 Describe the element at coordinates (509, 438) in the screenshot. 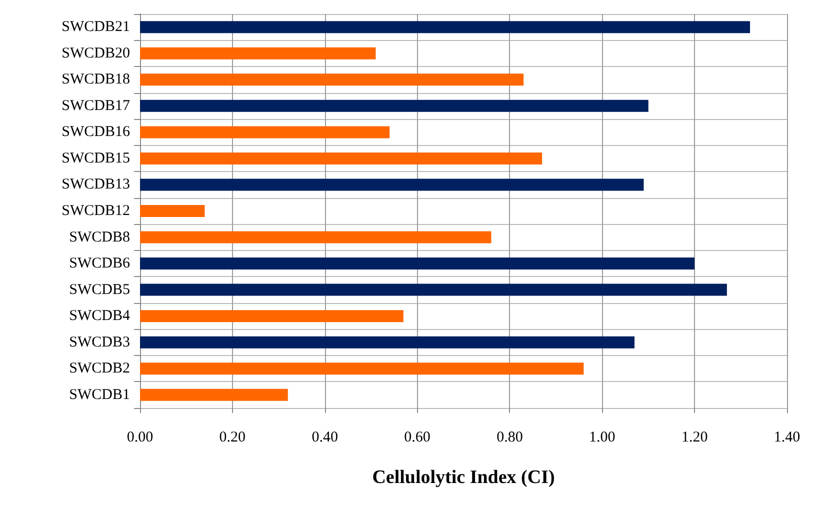

I see `x-tick-label: 0.80` at that location.